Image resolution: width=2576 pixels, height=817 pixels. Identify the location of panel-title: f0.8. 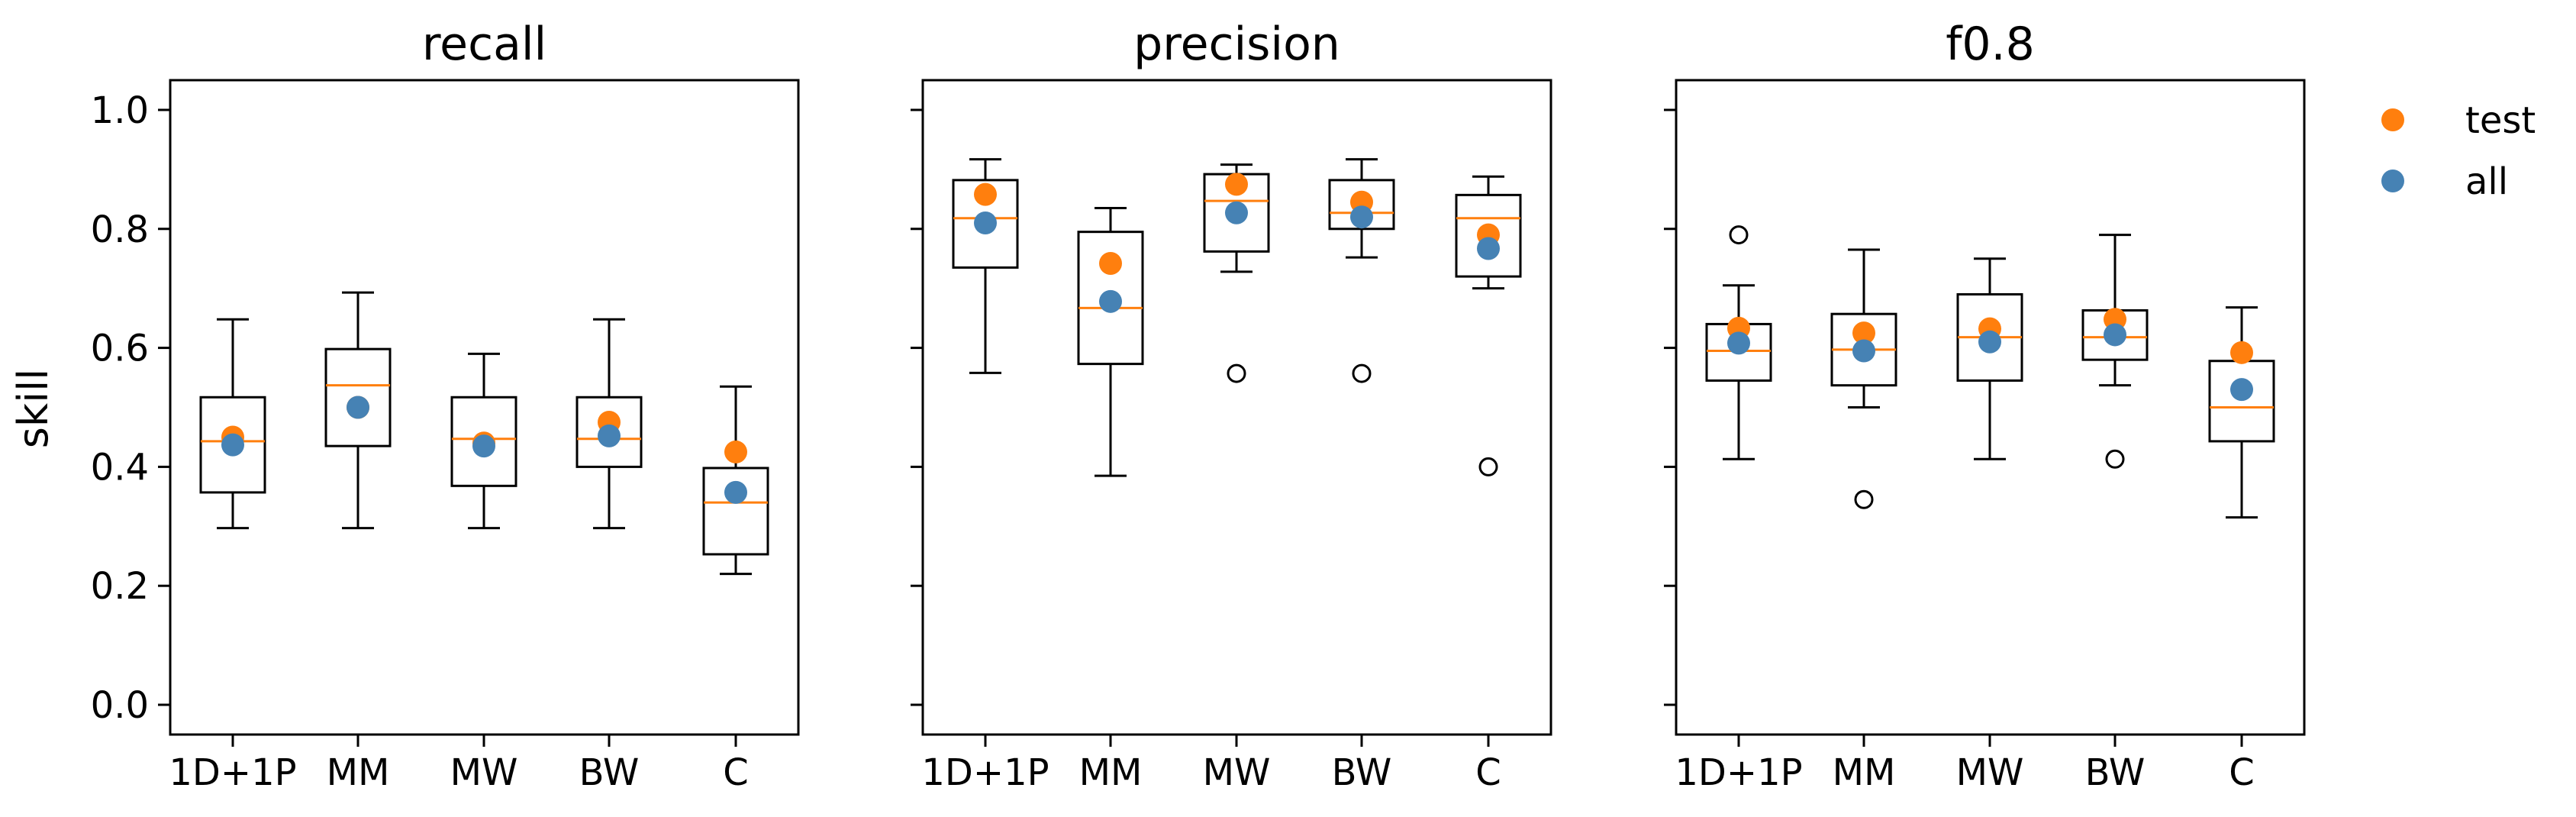
(1990, 44).